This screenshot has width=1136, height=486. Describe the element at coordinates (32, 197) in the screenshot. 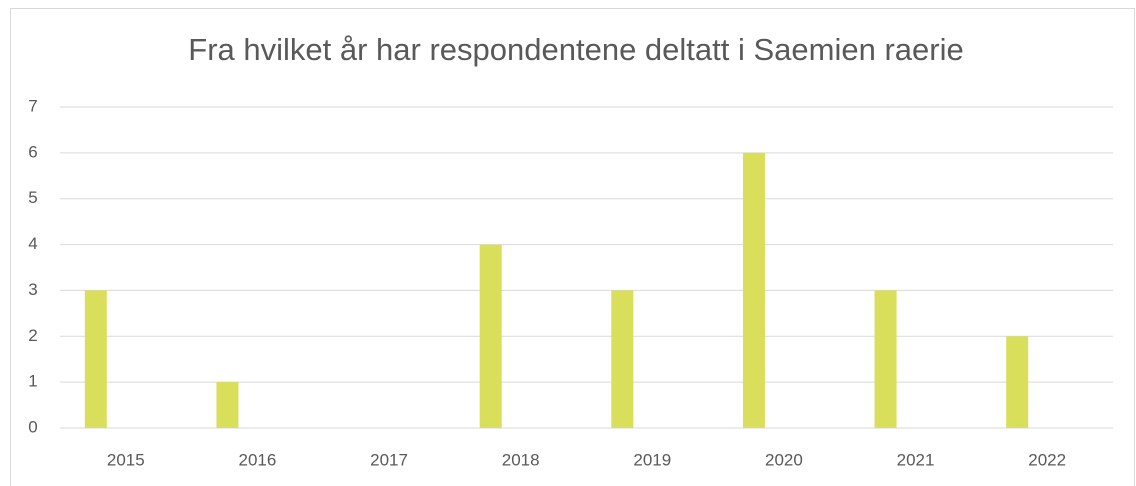

I see `y-tick-label: 5` at that location.